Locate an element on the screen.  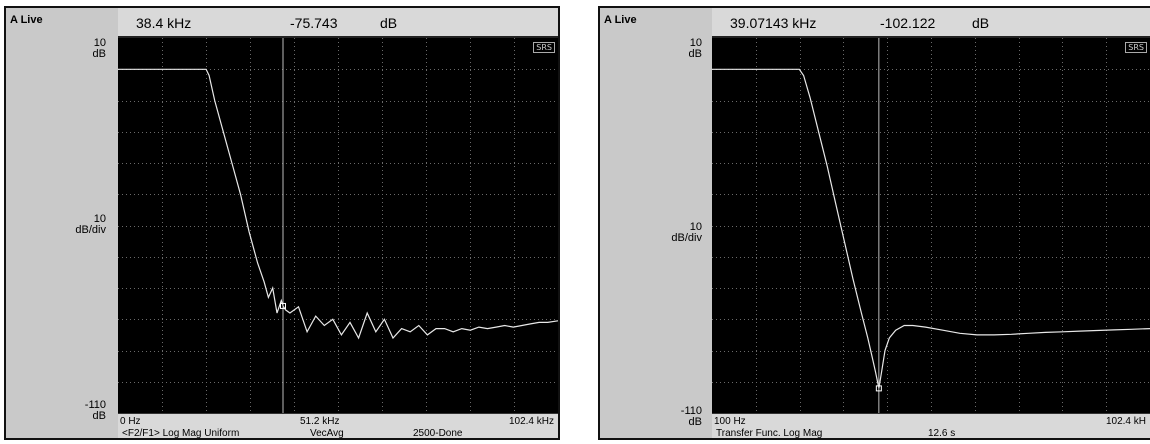
x-end-label: 102.4 kHz is located at coordinates (531, 421).